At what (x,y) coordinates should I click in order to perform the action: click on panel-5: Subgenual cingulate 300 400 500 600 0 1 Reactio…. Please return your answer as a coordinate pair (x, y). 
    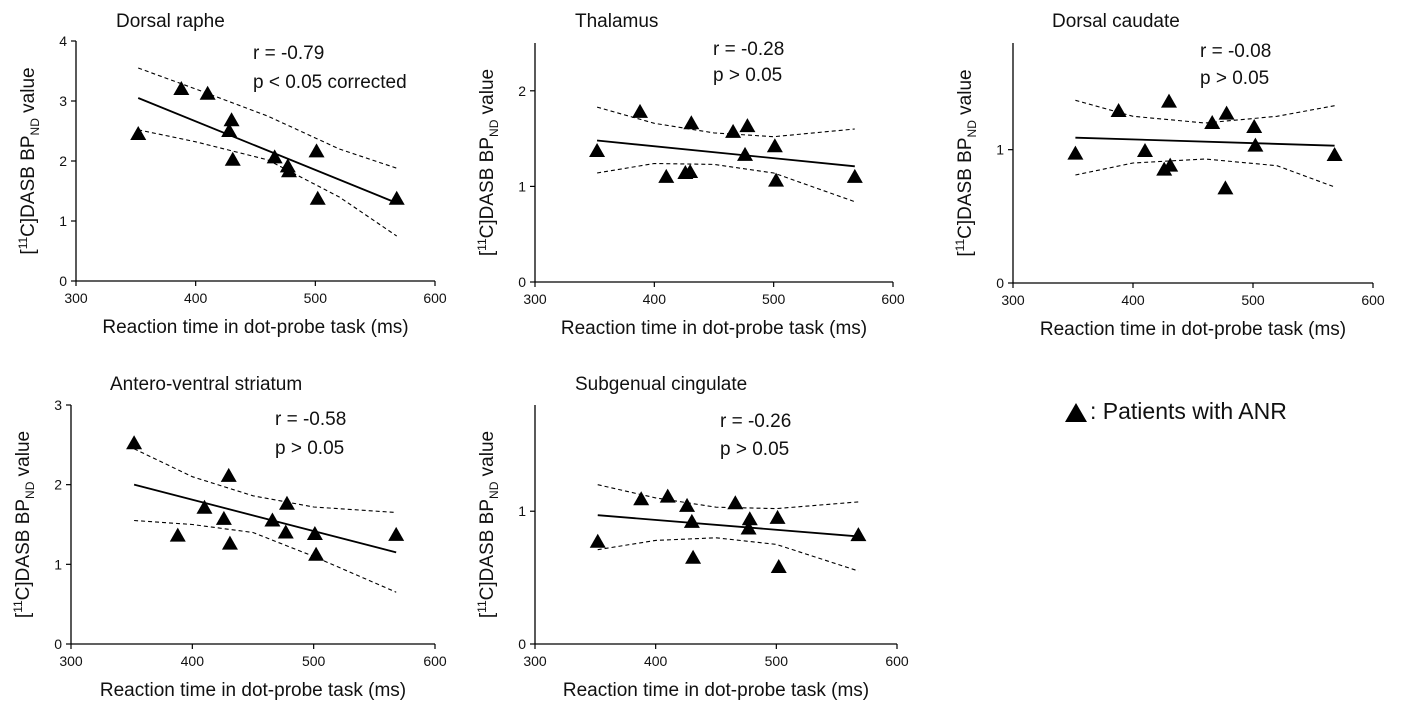
    Looking at the image, I should click on (692, 537).